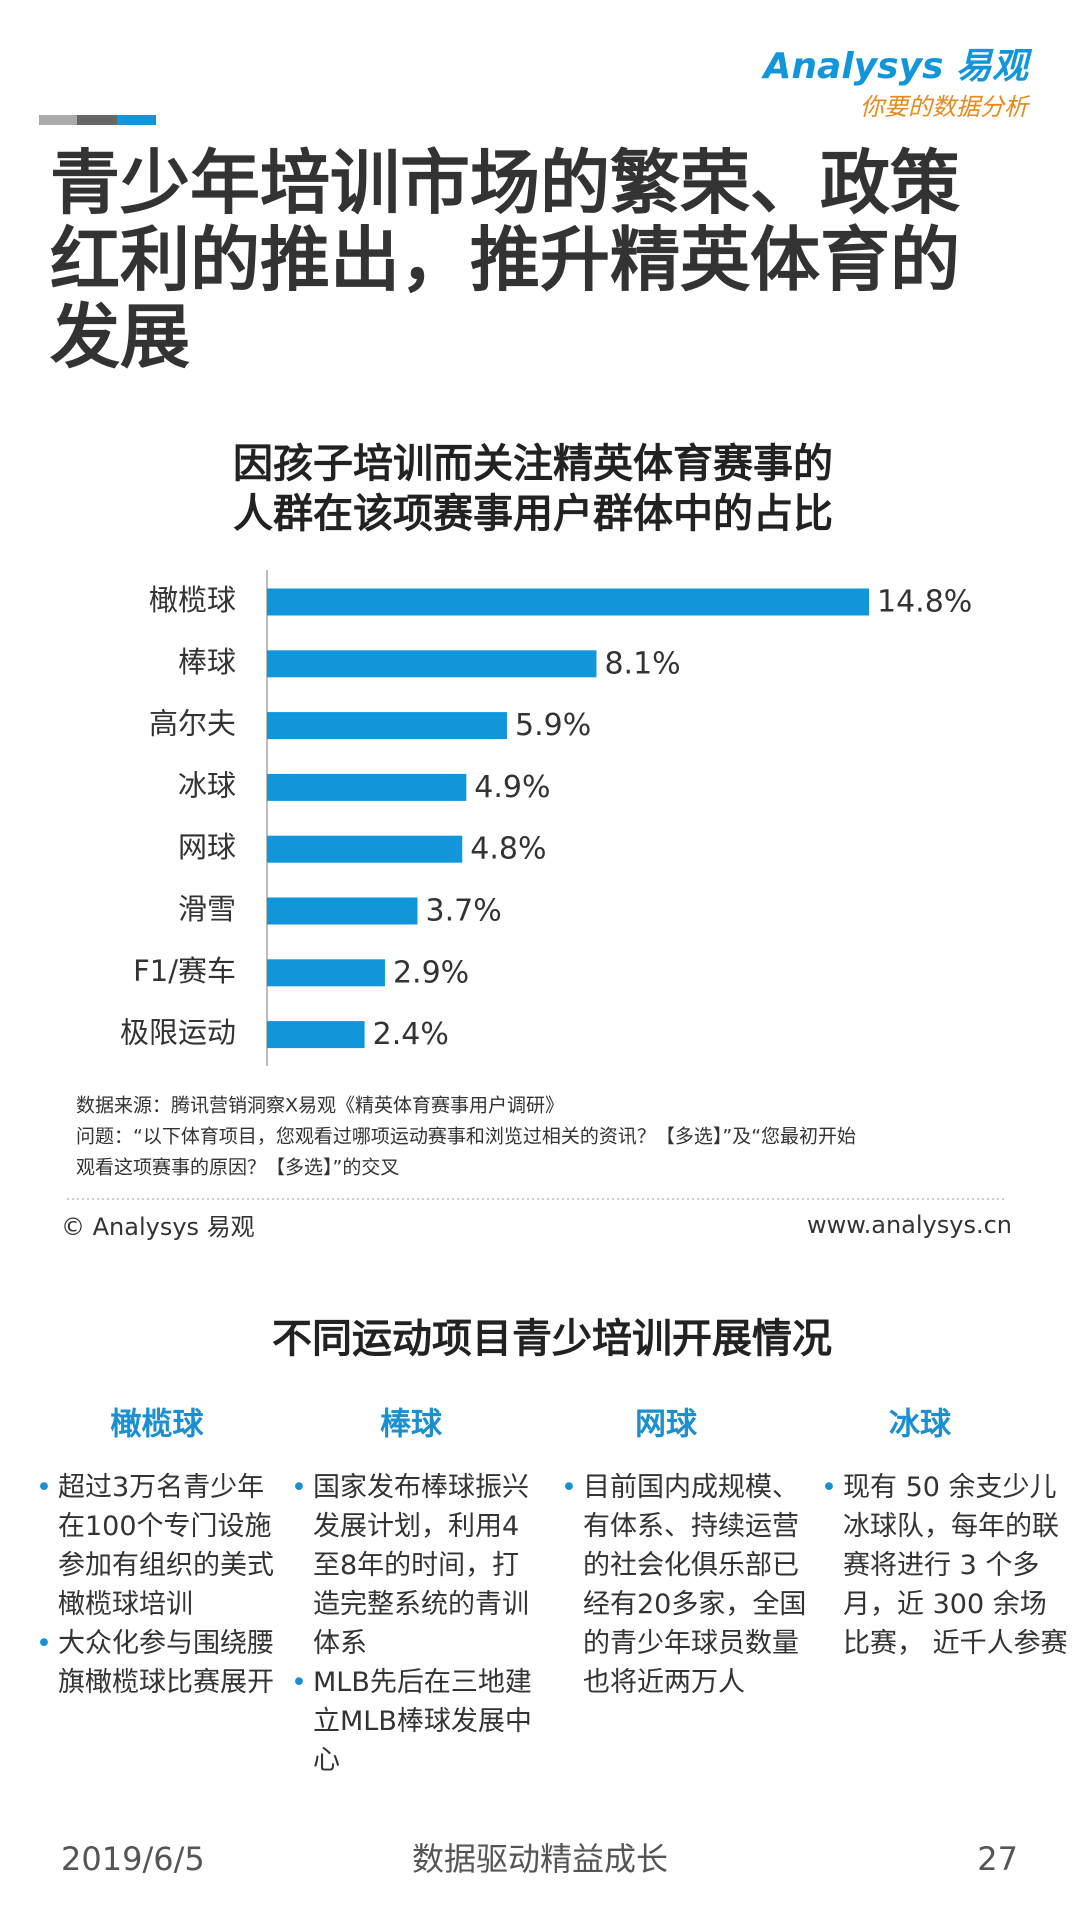  Describe the element at coordinates (178, 1033) in the screenshot. I see `category-label: 极限运动` at that location.